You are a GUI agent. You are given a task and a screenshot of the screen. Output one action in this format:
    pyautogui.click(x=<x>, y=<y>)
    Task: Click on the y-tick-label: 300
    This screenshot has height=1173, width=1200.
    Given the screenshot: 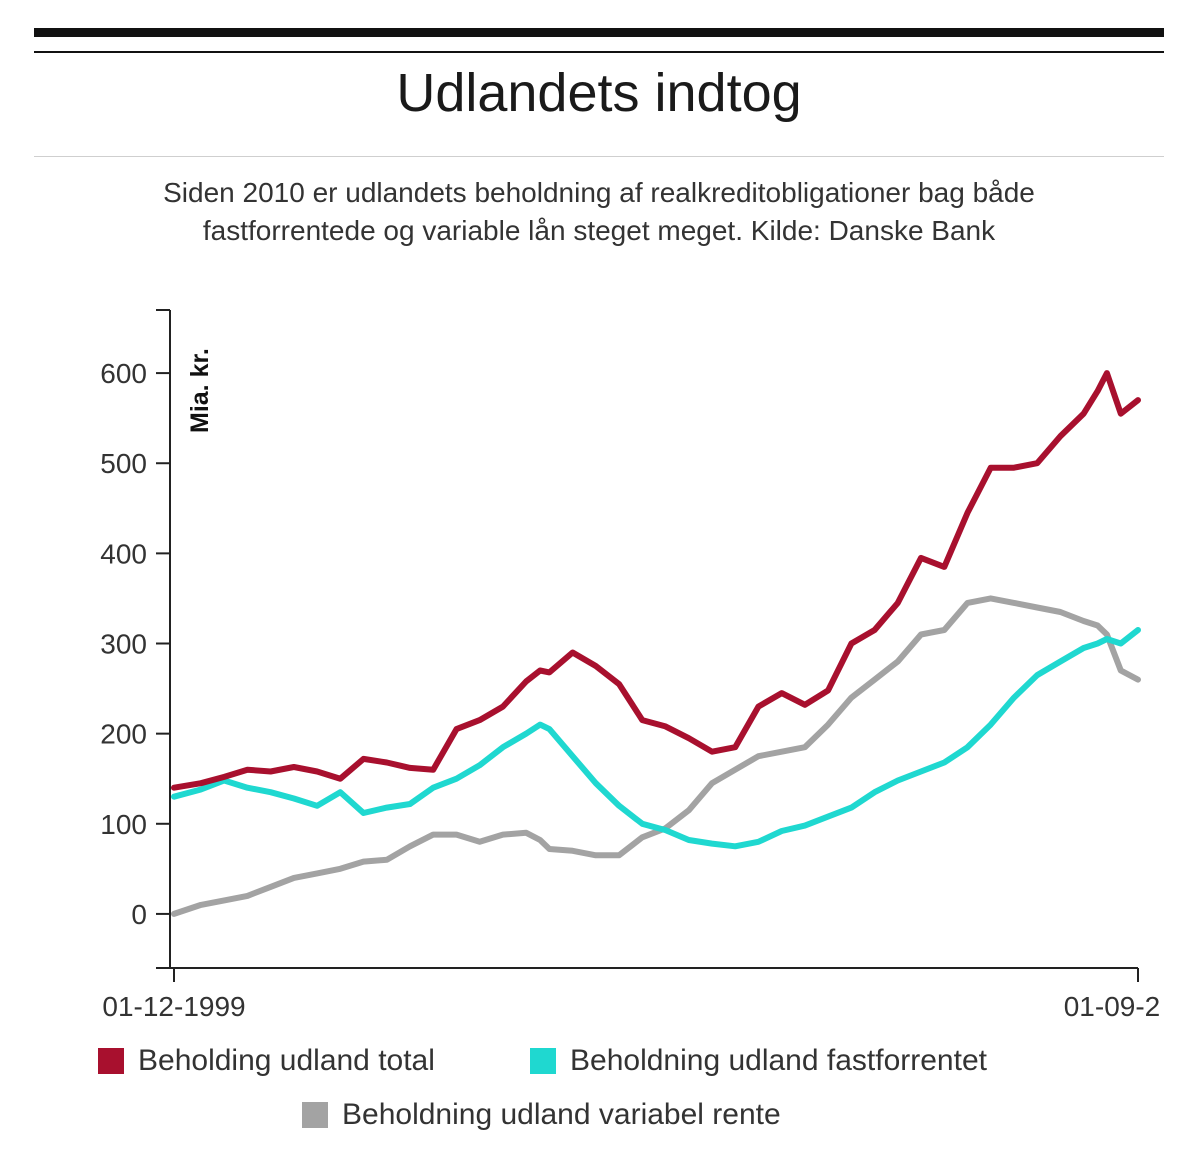 What is the action you would take?
    pyautogui.click(x=123, y=644)
    